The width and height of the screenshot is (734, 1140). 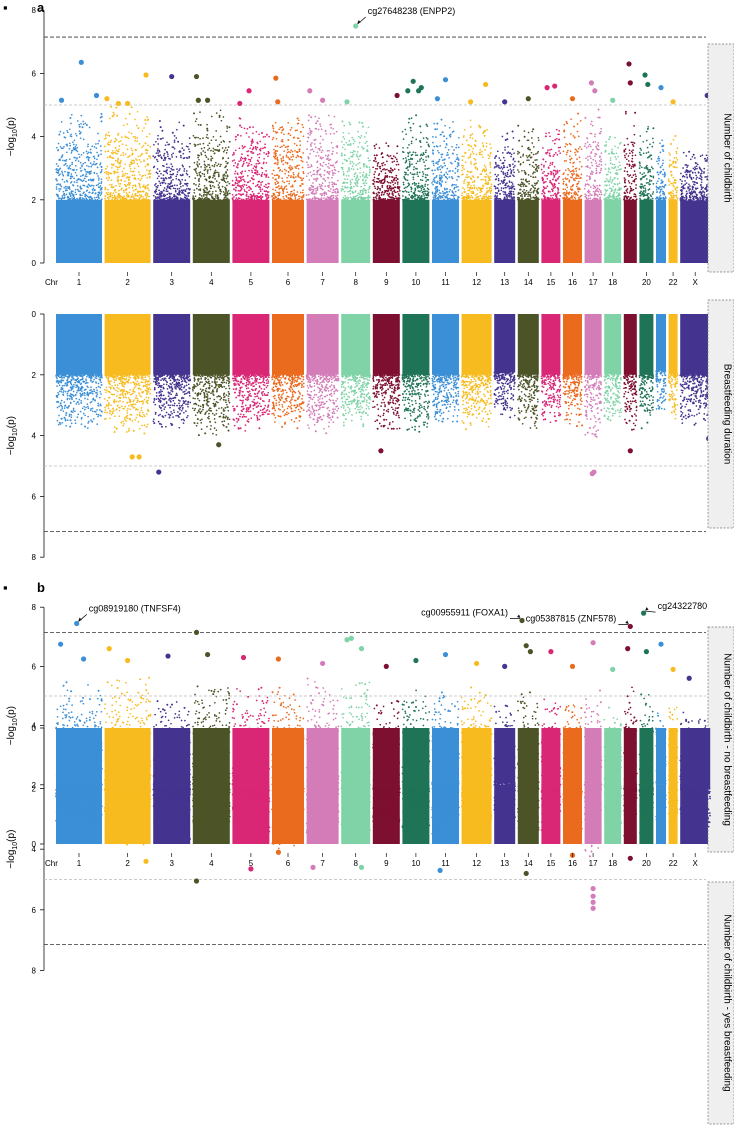 I want to click on chr-6-points, so click(x=288, y=190).